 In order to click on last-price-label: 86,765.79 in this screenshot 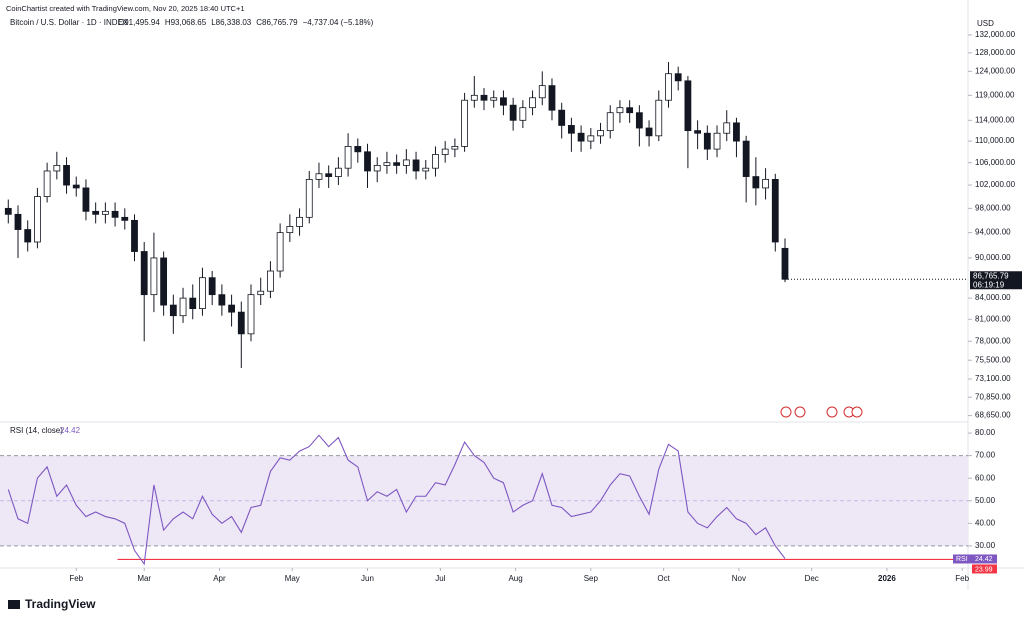, I will do `click(991, 275)`.